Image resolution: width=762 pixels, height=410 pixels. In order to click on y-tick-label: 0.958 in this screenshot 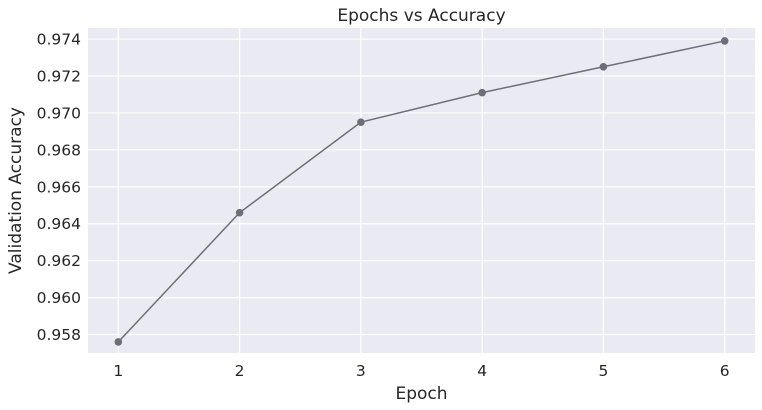, I will do `click(59, 335)`.